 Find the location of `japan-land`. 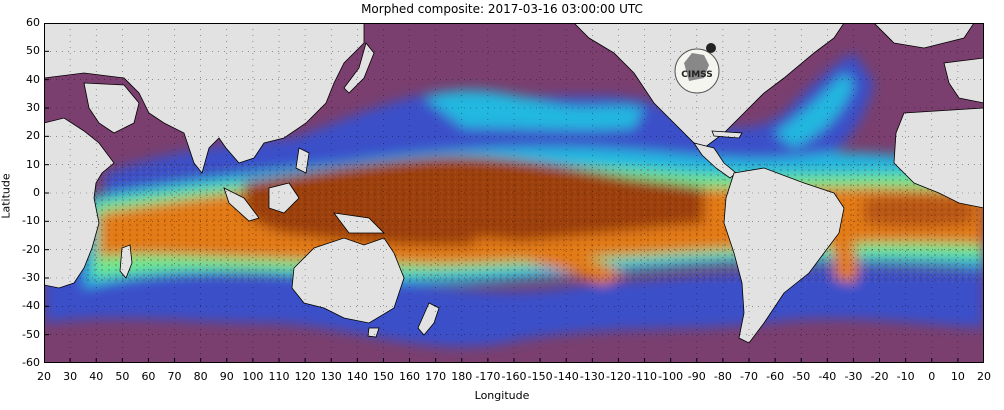

japan-land is located at coordinates (359, 68).